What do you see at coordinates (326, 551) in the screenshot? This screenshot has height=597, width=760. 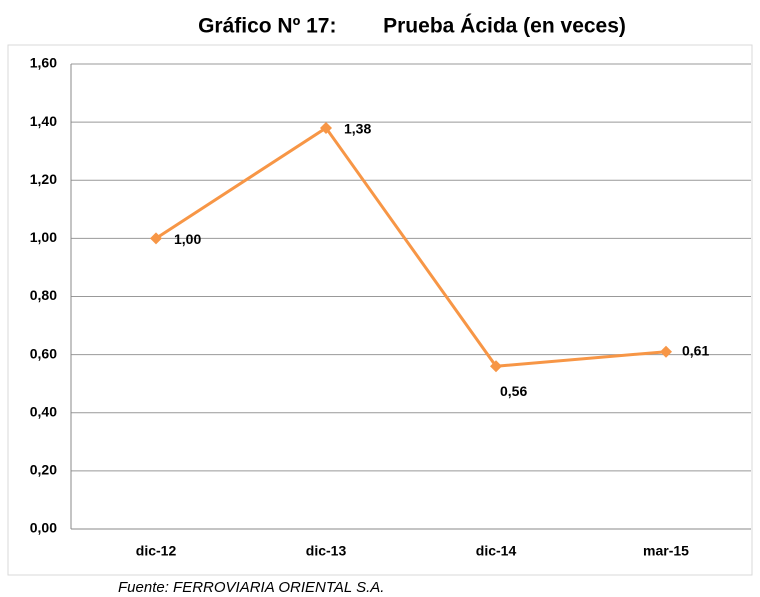 I see `x-tick-label: dic-13` at bounding box center [326, 551].